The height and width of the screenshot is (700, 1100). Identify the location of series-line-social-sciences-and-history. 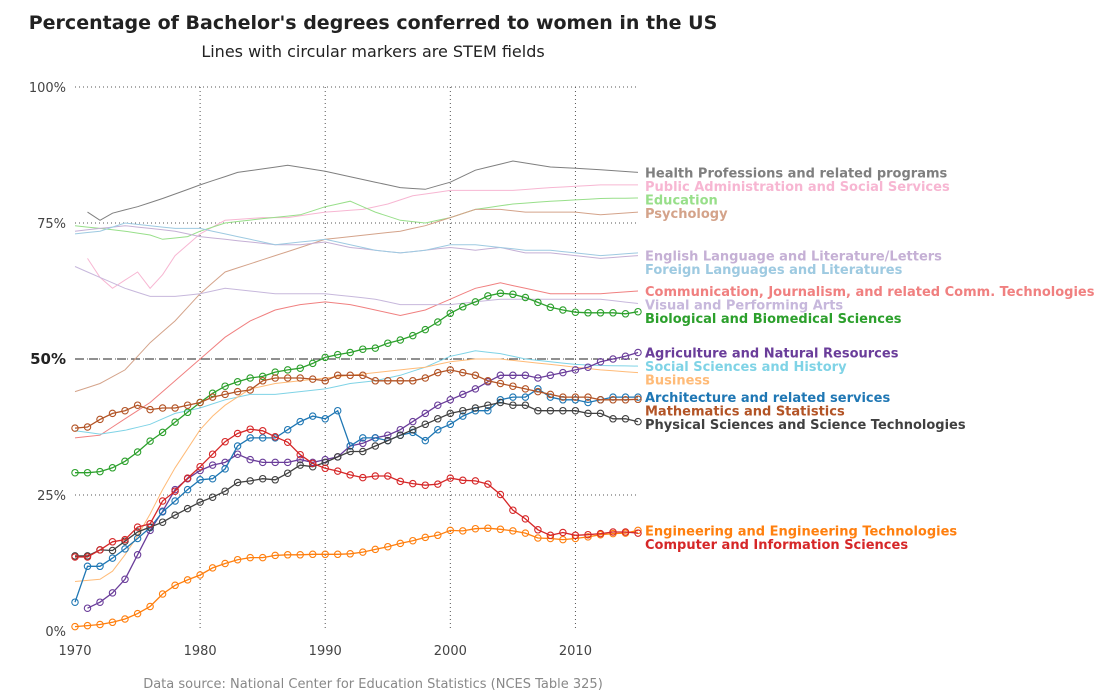
(356, 392).